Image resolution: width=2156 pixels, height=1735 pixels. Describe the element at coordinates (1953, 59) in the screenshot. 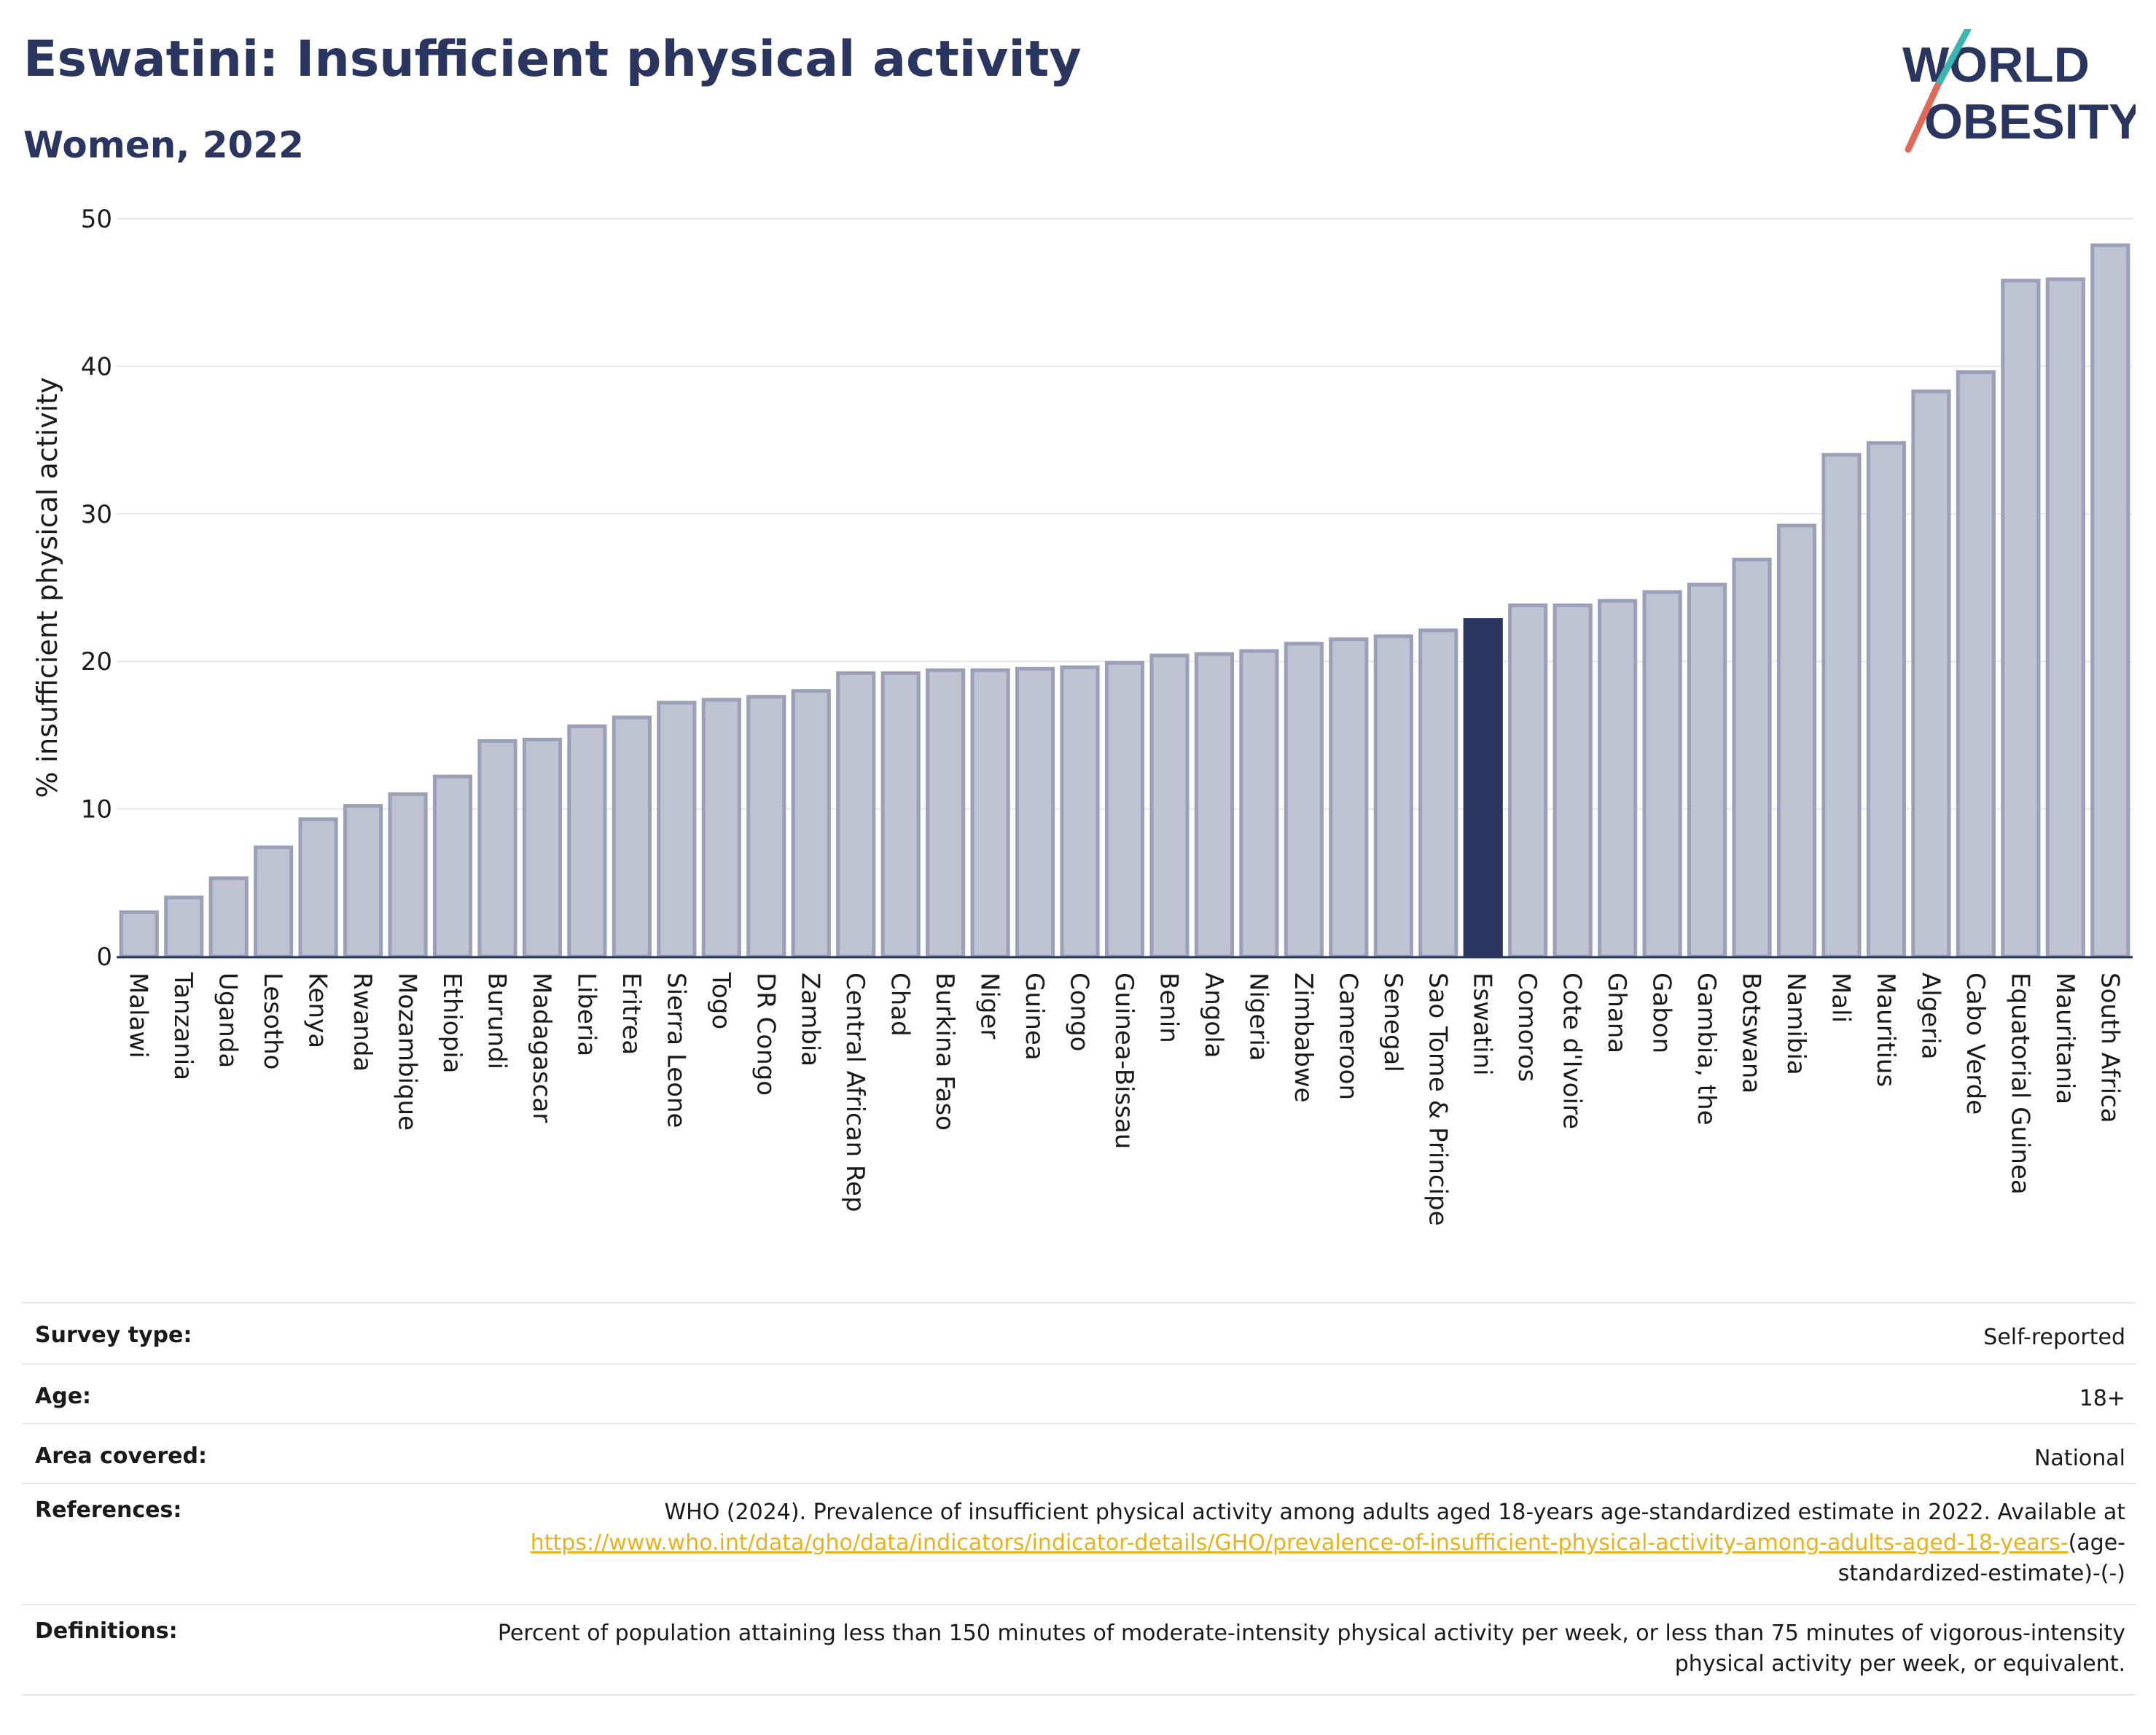

I see `logo-slash-top` at that location.